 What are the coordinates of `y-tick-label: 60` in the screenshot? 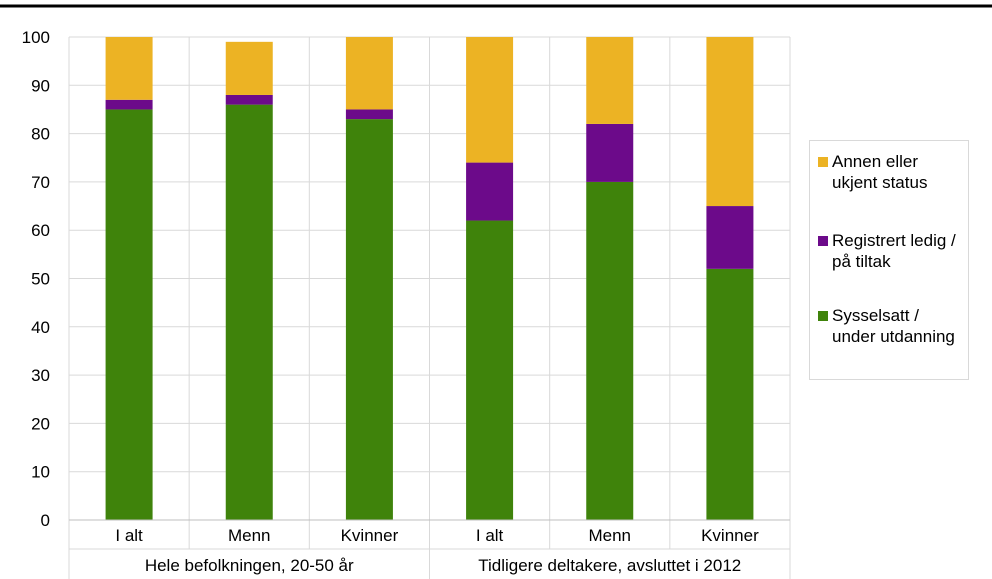 It's located at (40, 230).